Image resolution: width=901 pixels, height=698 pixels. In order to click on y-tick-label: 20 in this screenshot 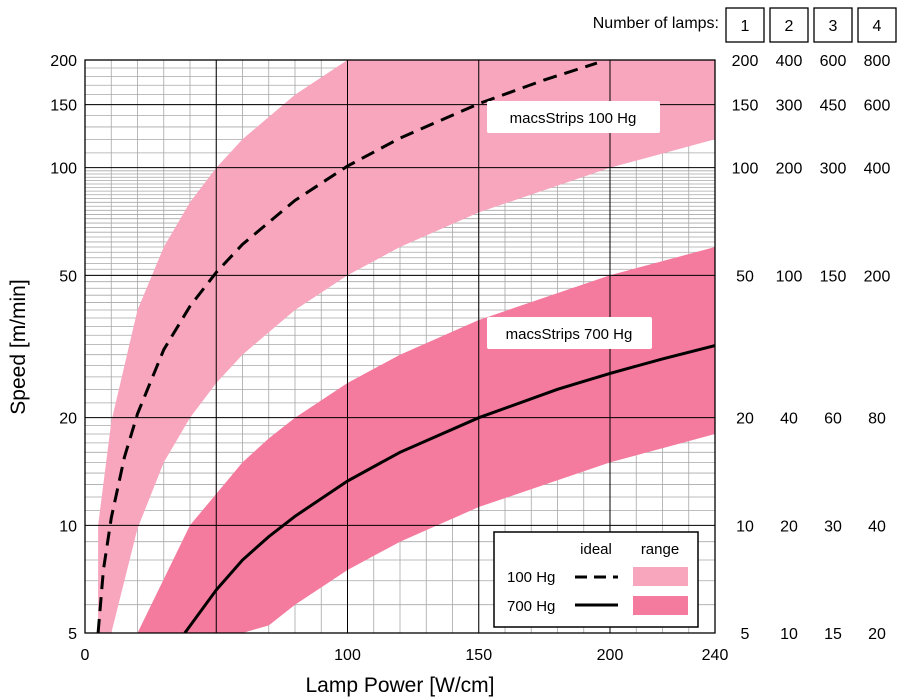, I will do `click(68, 419)`.